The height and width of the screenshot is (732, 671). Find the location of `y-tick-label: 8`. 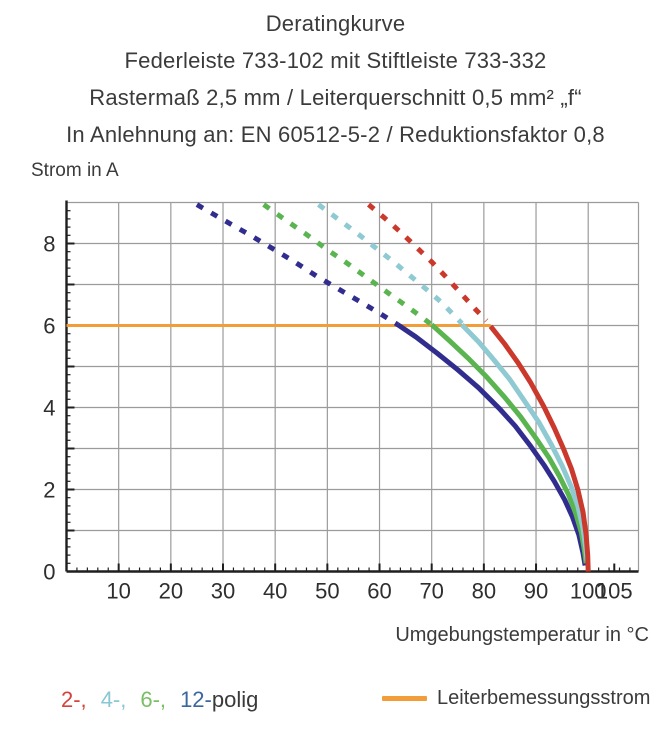

y-tick-label: 8 is located at coordinates (49, 244).